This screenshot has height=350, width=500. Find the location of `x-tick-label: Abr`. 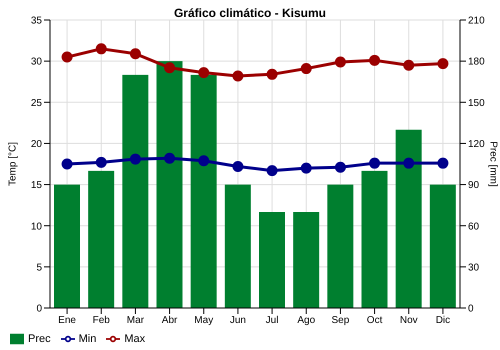

x-tick-label: Abr is located at coordinates (170, 320).